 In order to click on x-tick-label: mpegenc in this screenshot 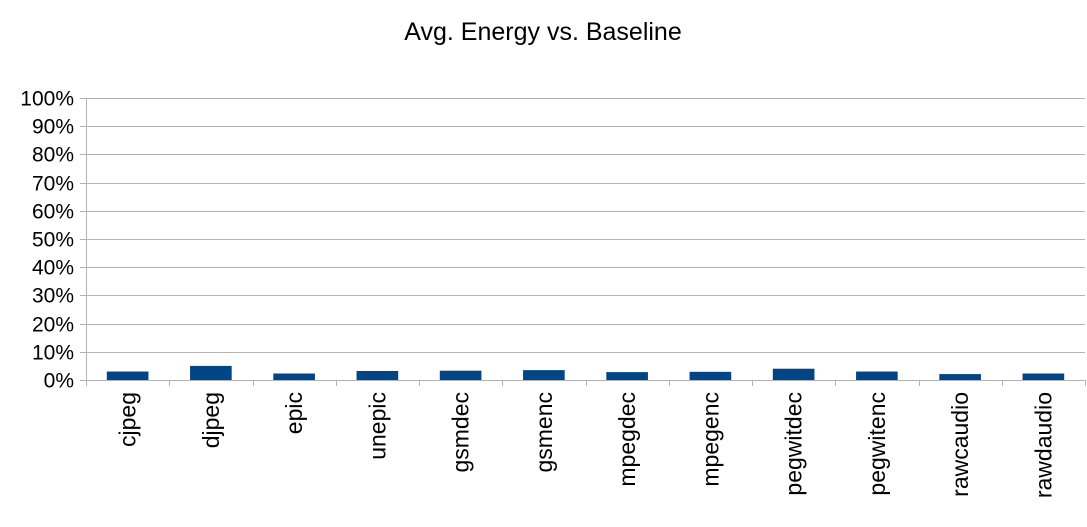, I will do `click(710, 439)`.